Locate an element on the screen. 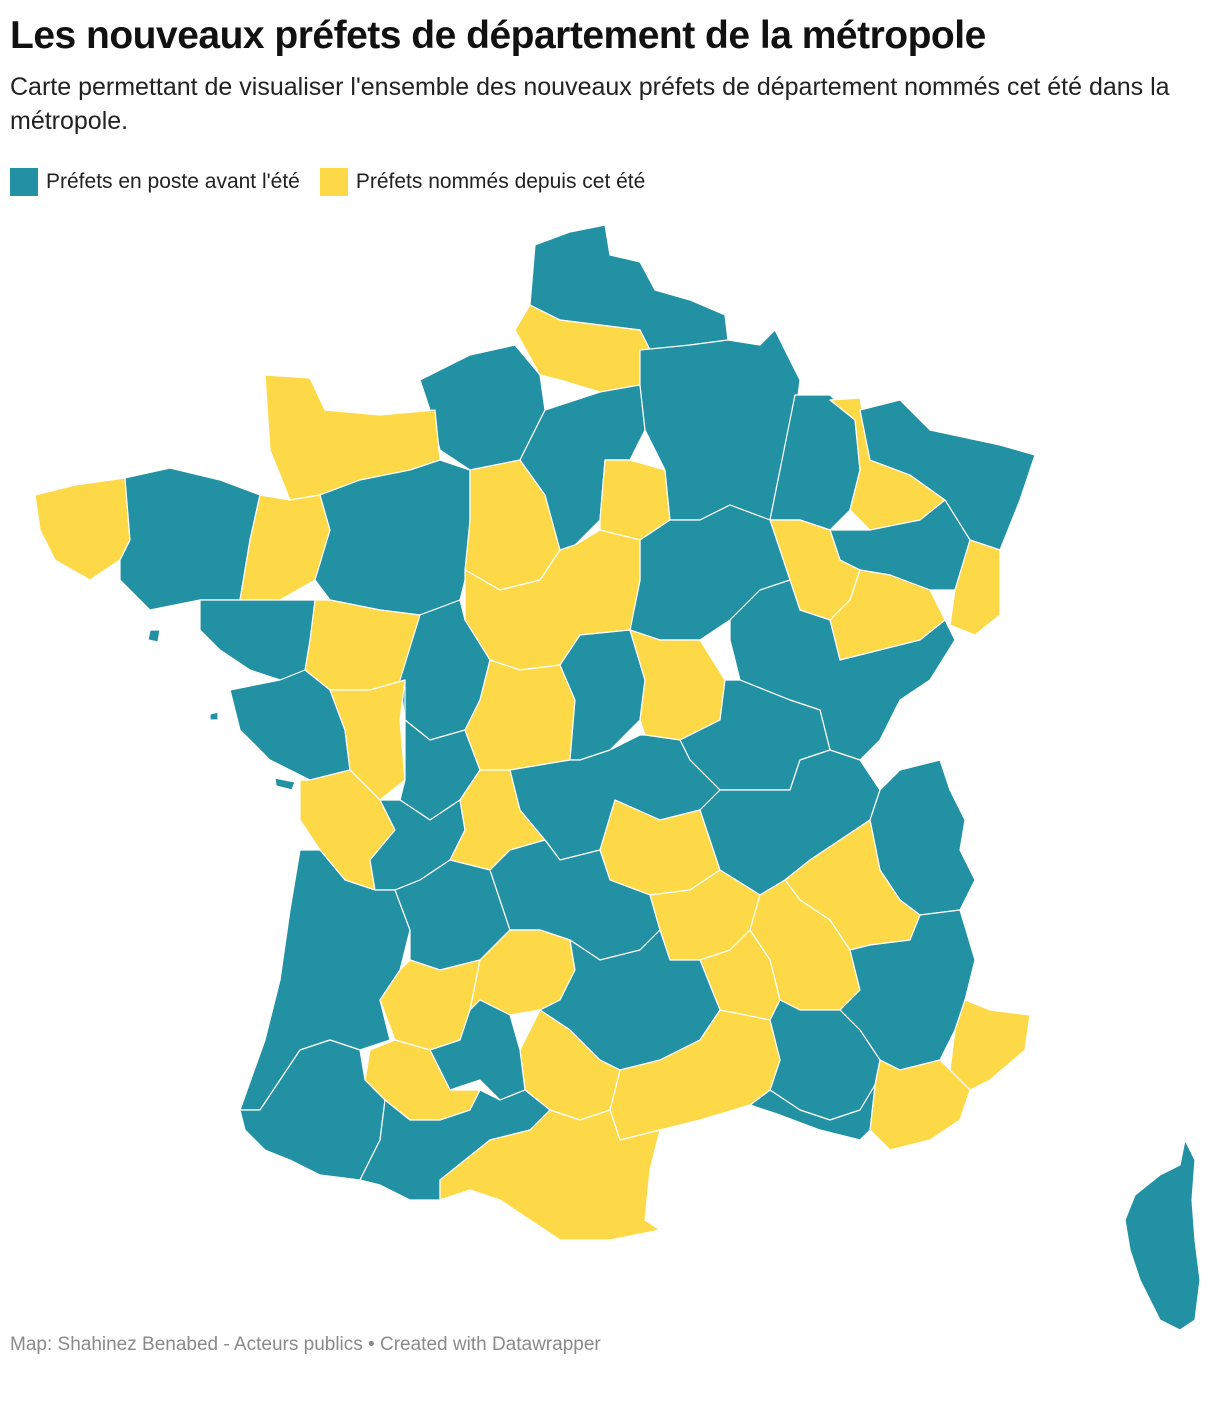 The height and width of the screenshot is (1410, 1220). legend-label-nommes: Préfets nommés depuis cet été is located at coordinates (500, 181).